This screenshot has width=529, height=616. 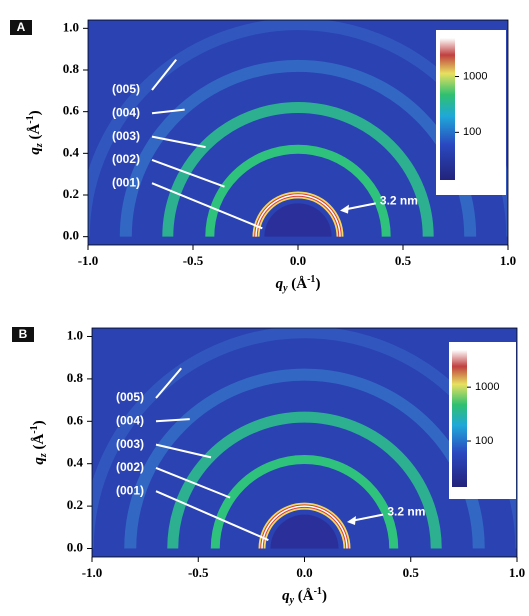 I want to click on panel-letter: A, so click(x=21, y=27).